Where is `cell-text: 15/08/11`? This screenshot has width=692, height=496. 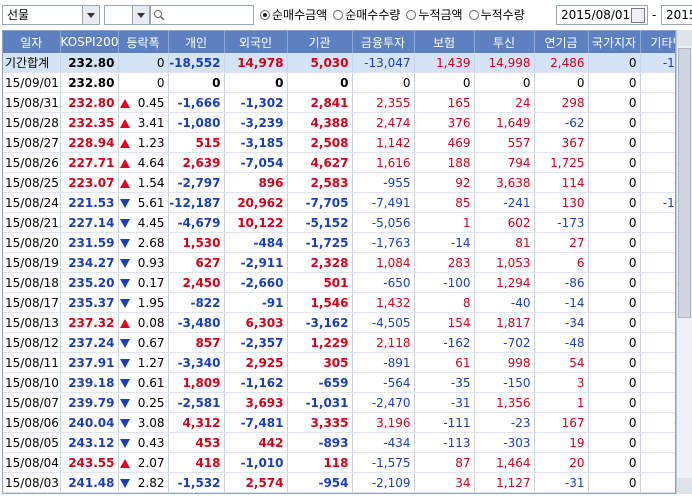 cell-text: 15/08/11 is located at coordinates (32, 362).